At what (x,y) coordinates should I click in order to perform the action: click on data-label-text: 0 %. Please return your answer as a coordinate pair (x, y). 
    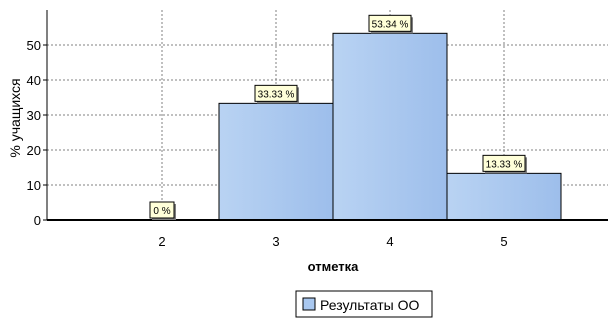
    Looking at the image, I should click on (161, 211).